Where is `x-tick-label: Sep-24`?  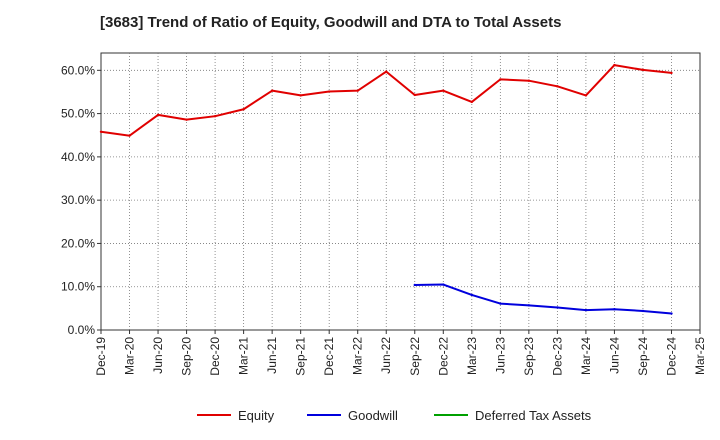
x-tick-label: Sep-24 is located at coordinates (643, 356).